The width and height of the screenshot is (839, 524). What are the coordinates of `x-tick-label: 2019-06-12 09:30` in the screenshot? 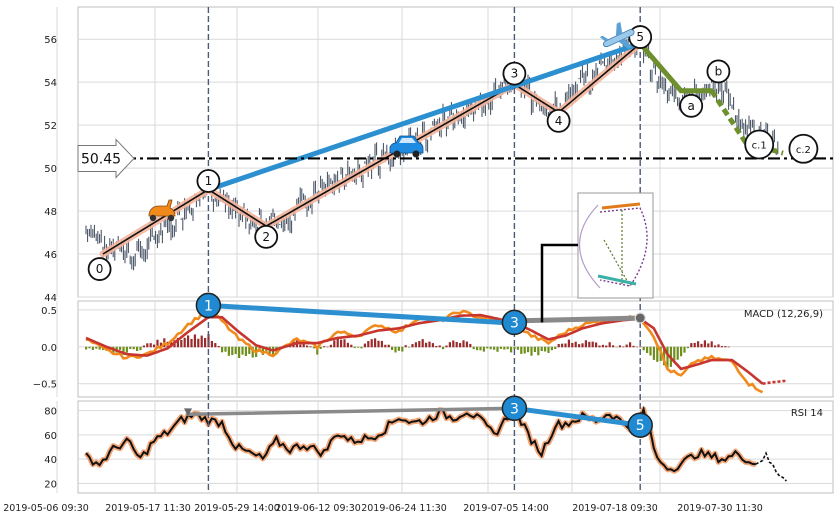 It's located at (318, 508).